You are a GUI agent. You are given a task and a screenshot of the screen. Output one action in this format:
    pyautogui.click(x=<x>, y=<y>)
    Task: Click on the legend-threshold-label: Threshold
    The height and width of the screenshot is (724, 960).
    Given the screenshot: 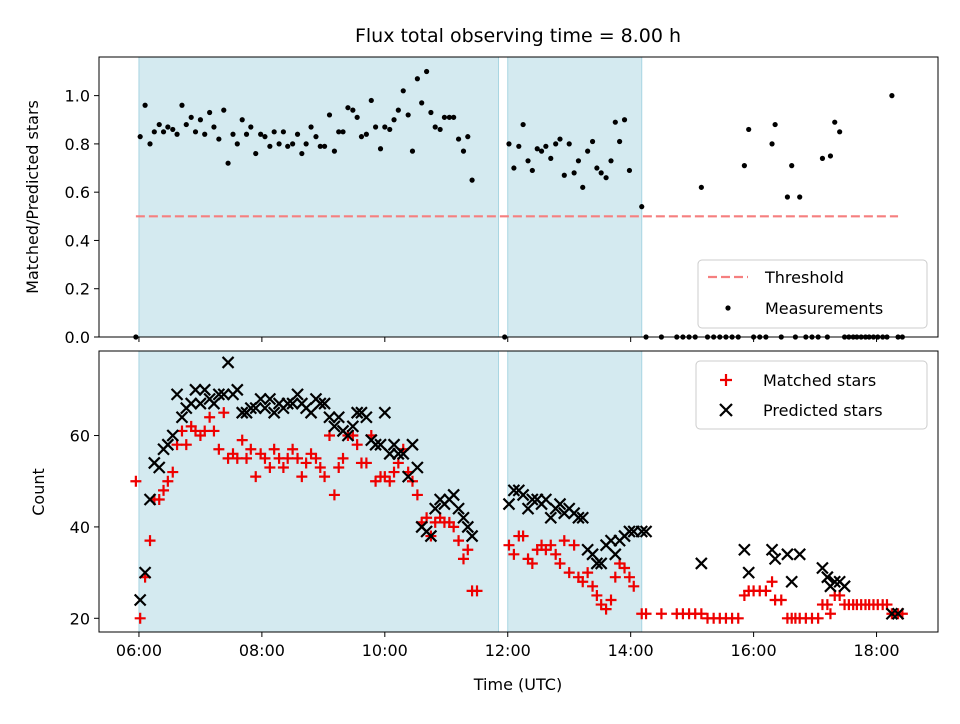 What is the action you would take?
    pyautogui.click(x=804, y=277)
    